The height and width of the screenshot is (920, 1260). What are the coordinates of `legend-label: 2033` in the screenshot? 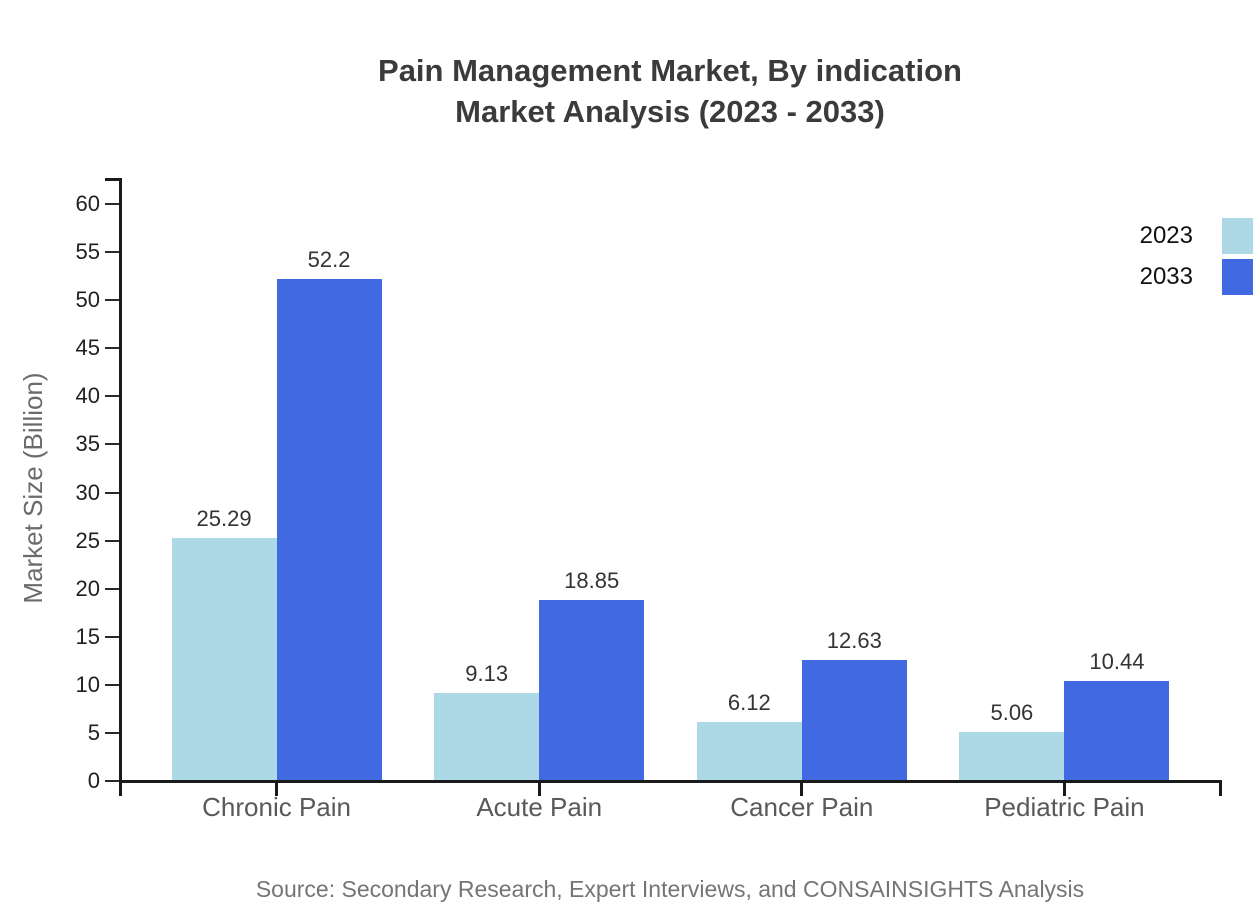 It's located at (1166, 276).